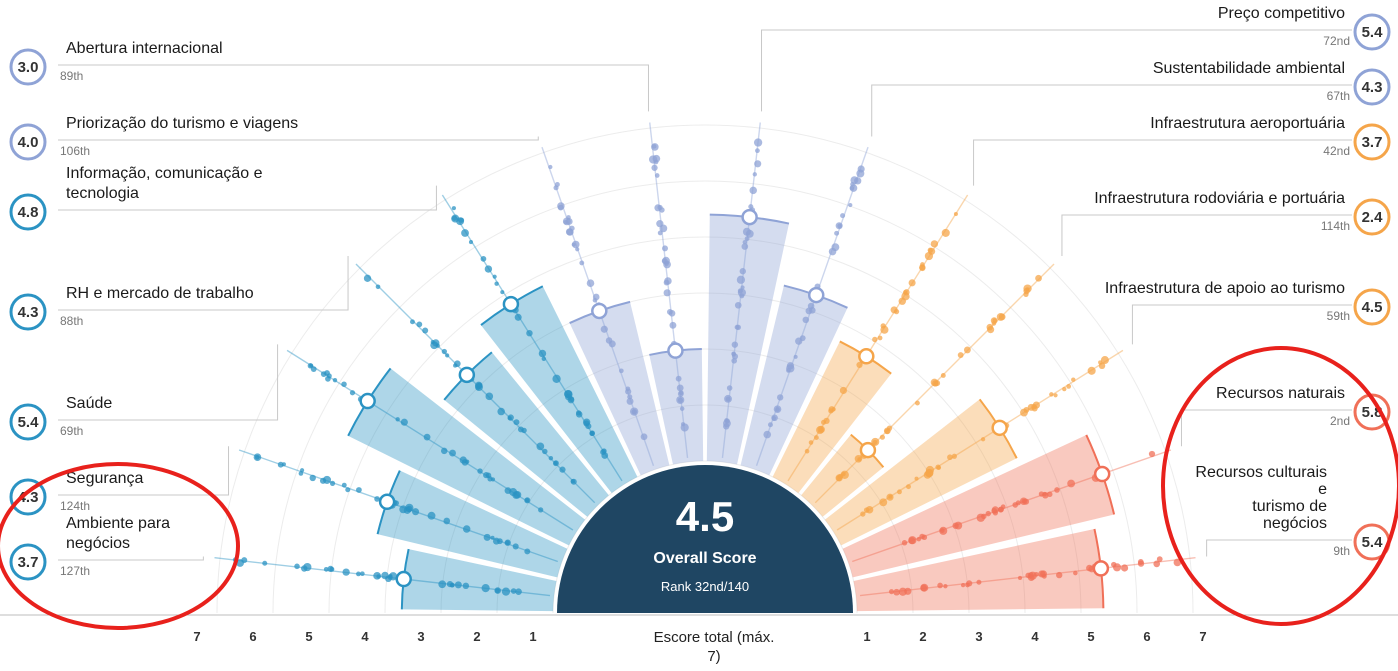 The width and height of the screenshot is (1398, 671). What do you see at coordinates (164, 173) in the screenshot?
I see `pillar-name: Informação, comunicação e` at bounding box center [164, 173].